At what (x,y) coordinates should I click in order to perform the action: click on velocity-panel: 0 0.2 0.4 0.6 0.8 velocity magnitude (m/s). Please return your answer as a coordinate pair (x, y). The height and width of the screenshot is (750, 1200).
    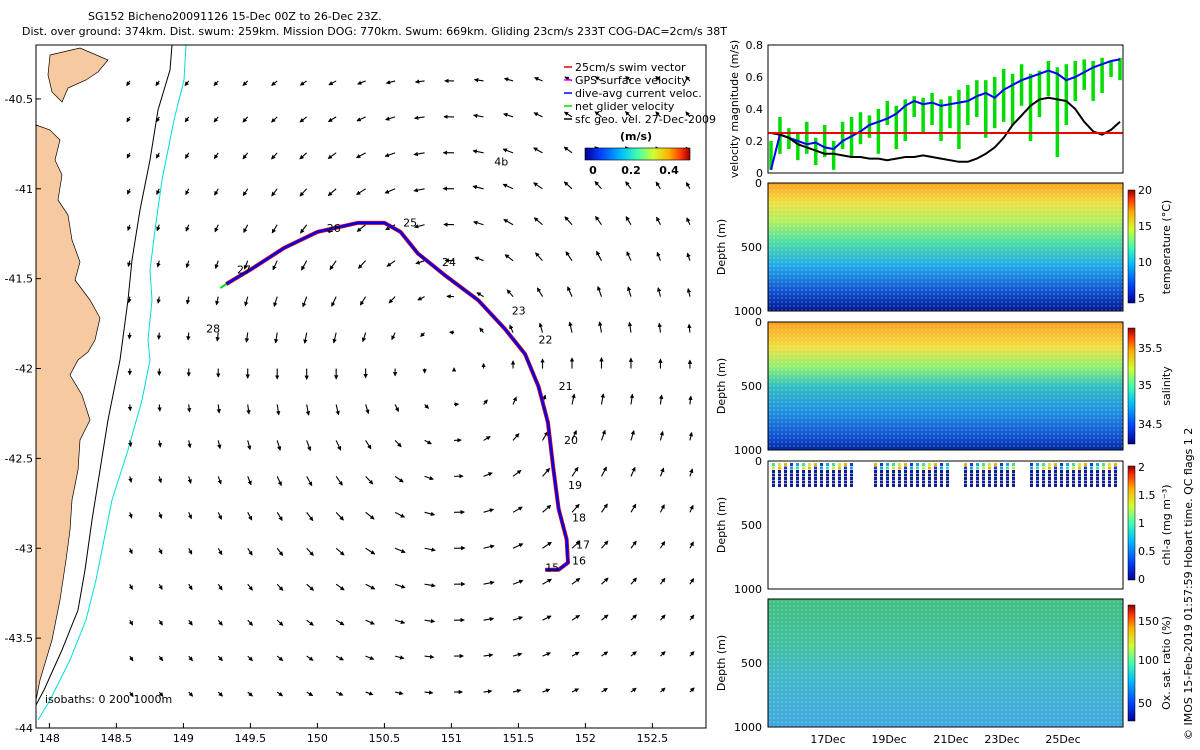
    Looking at the image, I should click on (926, 109).